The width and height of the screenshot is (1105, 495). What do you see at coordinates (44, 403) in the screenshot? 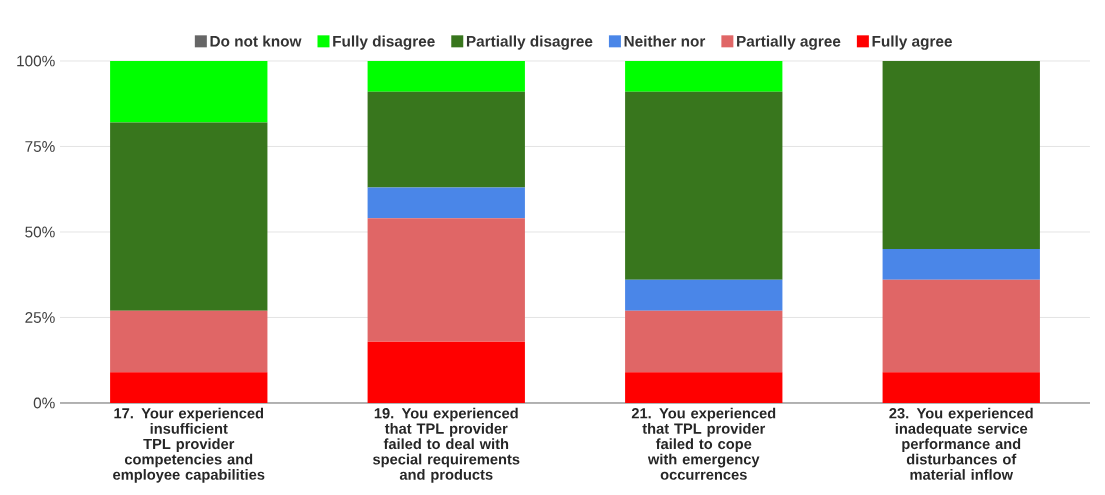
I see `y-tick-label: 0%` at bounding box center [44, 403].